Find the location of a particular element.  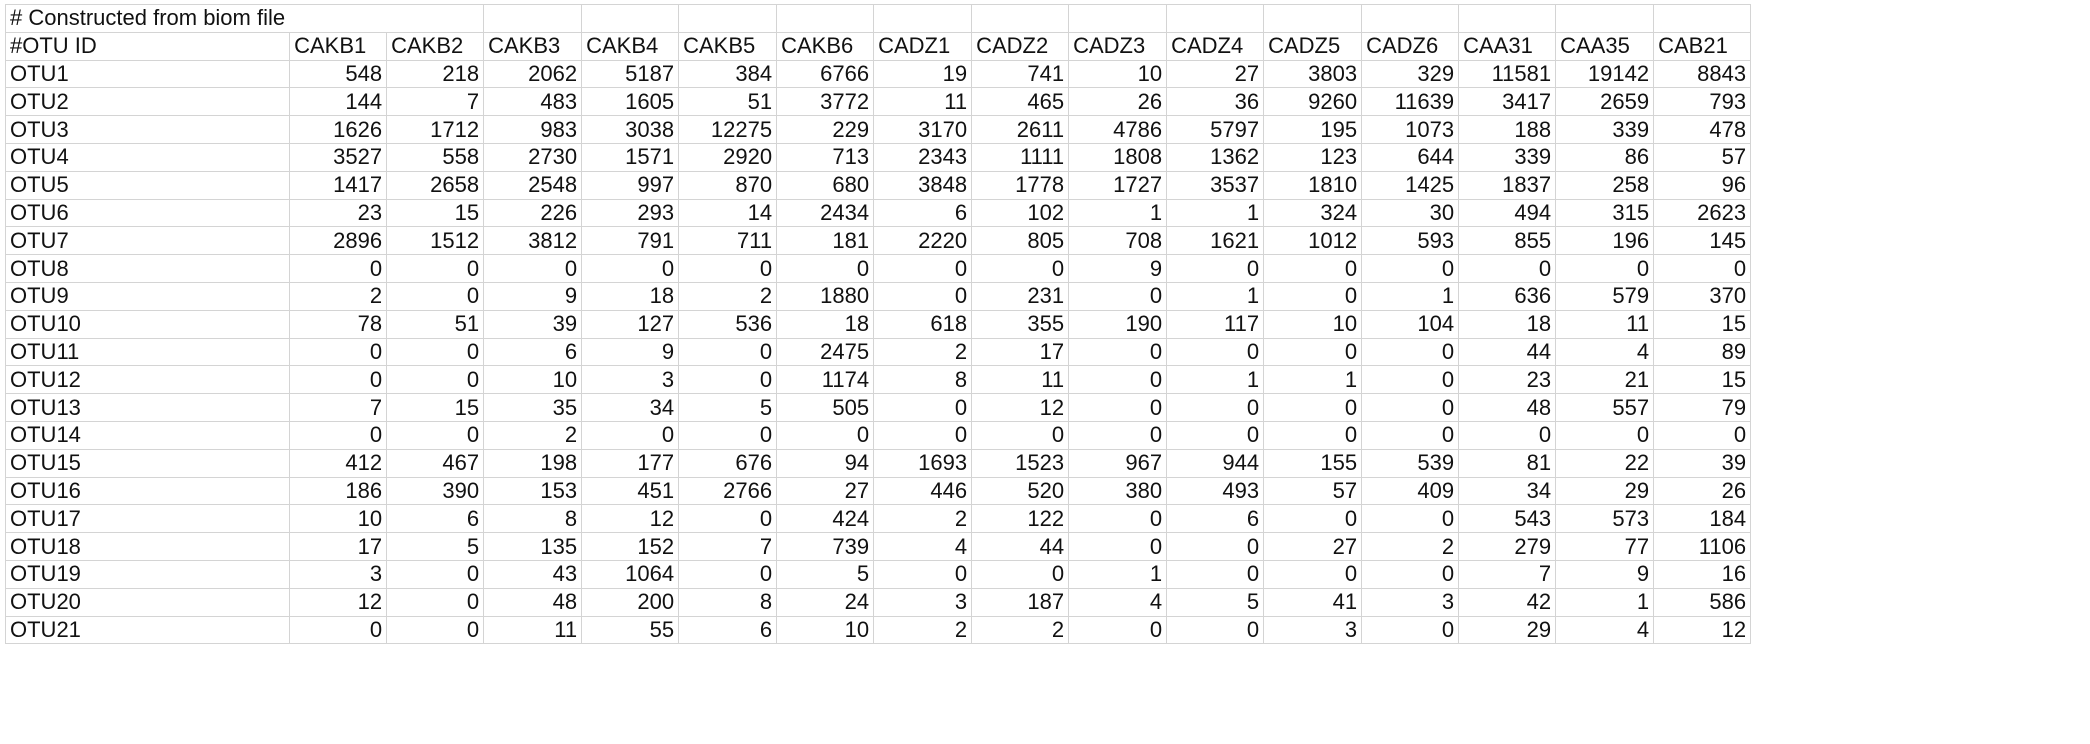

count-cell: 2658 is located at coordinates (435, 185).